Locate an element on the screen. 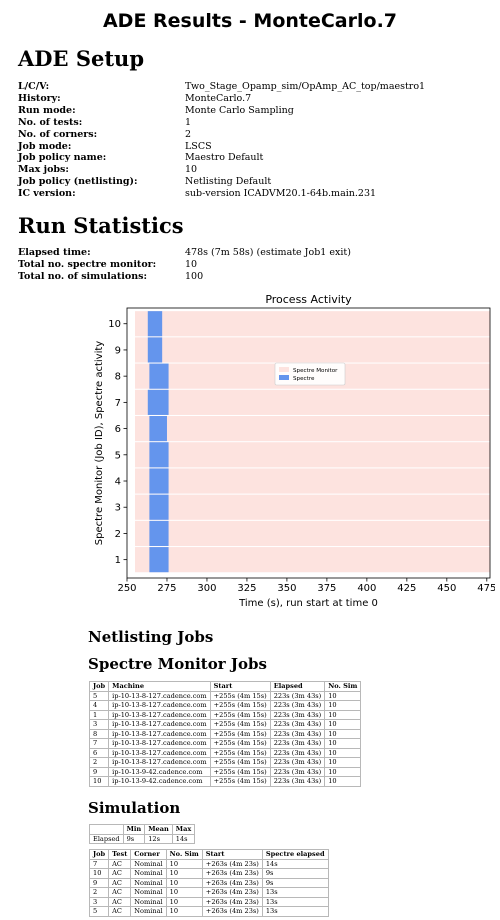 The image size is (500, 920). column-header: Job is located at coordinates (99, 687).